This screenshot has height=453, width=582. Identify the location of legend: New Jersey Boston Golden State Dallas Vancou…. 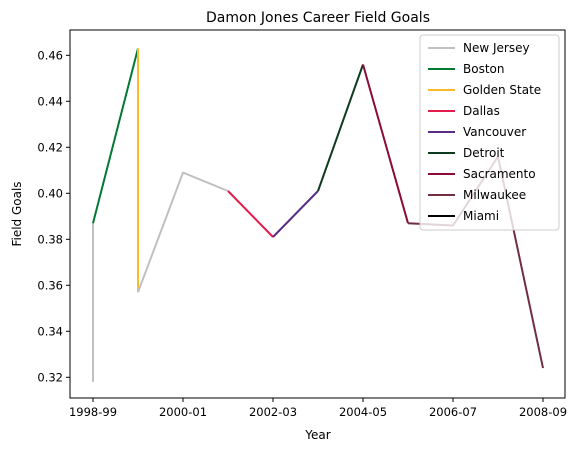
(489, 132).